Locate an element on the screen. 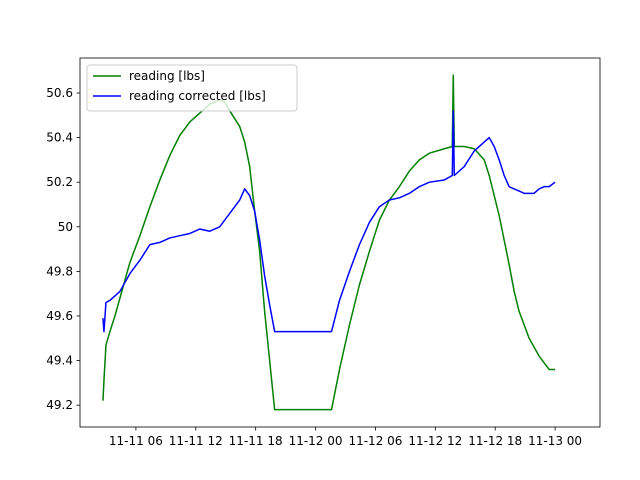  legend: reading [lbs] reading corrected [lbs] is located at coordinates (192, 88).